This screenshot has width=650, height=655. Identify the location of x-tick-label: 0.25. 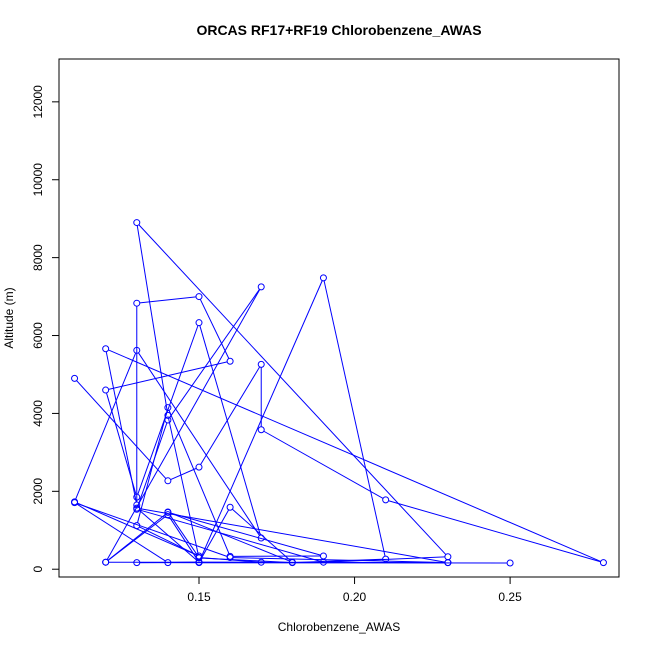
(510, 597).